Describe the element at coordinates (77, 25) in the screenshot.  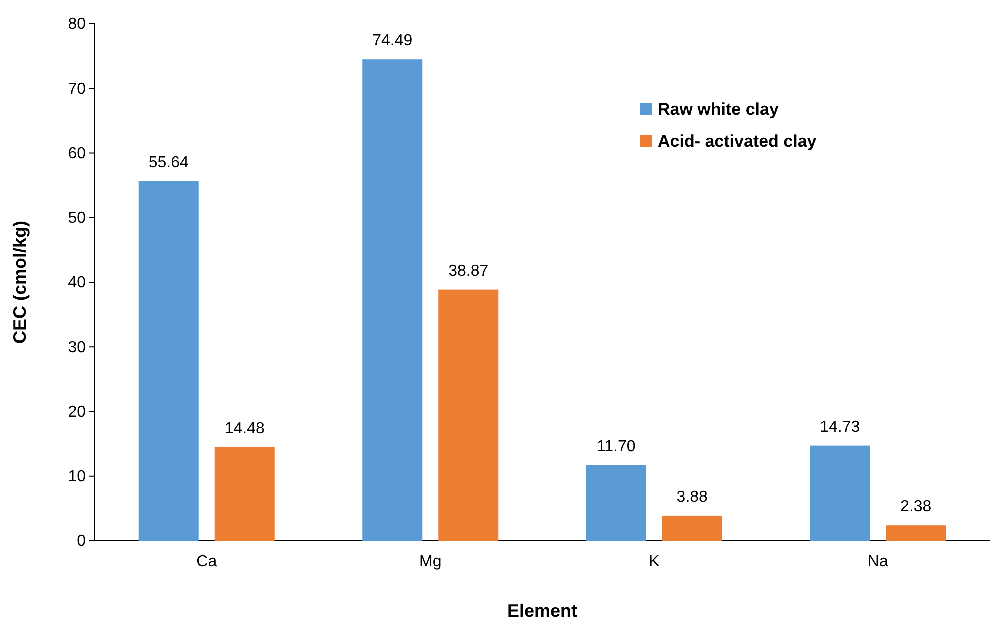
I see `y-tick-label: 80` at that location.